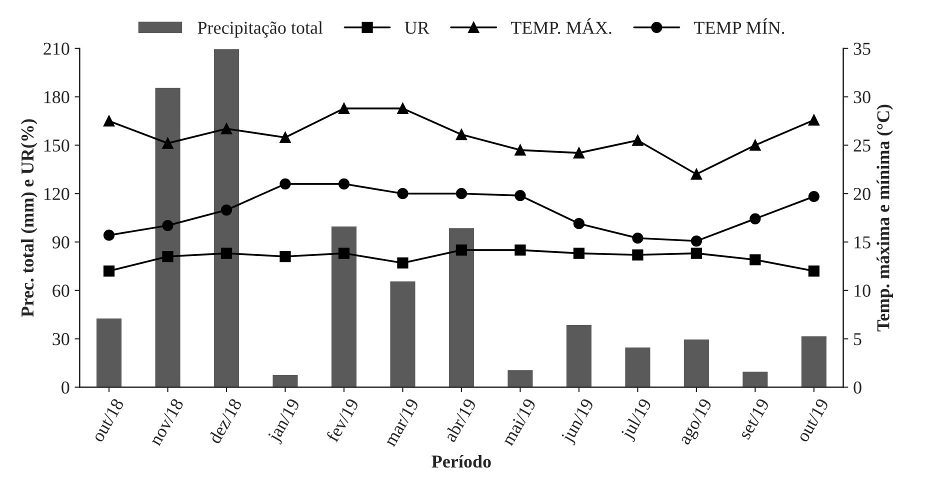  Describe the element at coordinates (57, 194) in the screenshot. I see `y-tick-label: 120` at that location.